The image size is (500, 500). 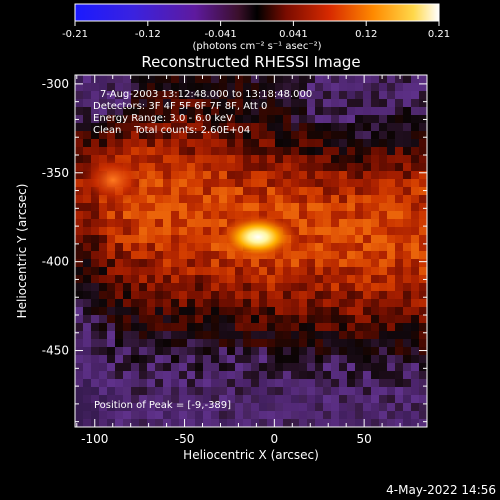 I want to click on y-axis-label: Heliocentric Y (arcsec), so click(x=22, y=251).